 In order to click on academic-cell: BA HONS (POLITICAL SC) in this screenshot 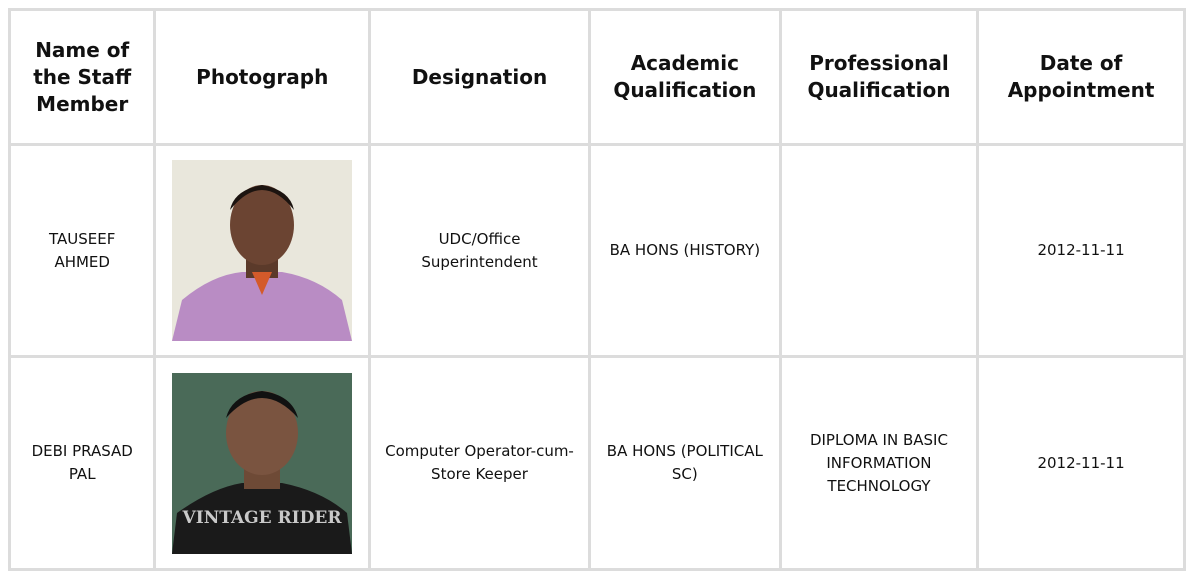, I will do `click(684, 463)`.